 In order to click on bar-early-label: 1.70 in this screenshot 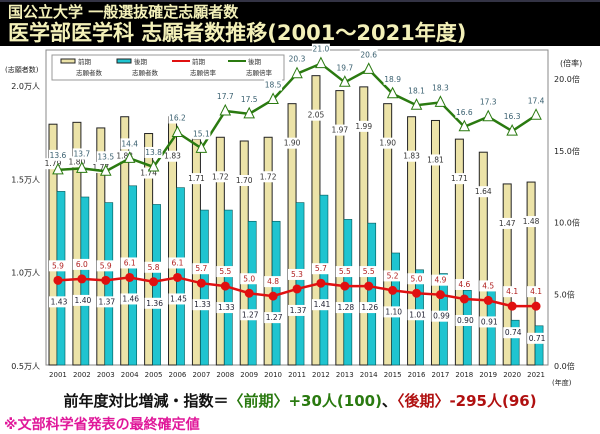, I will do `click(244, 180)`.